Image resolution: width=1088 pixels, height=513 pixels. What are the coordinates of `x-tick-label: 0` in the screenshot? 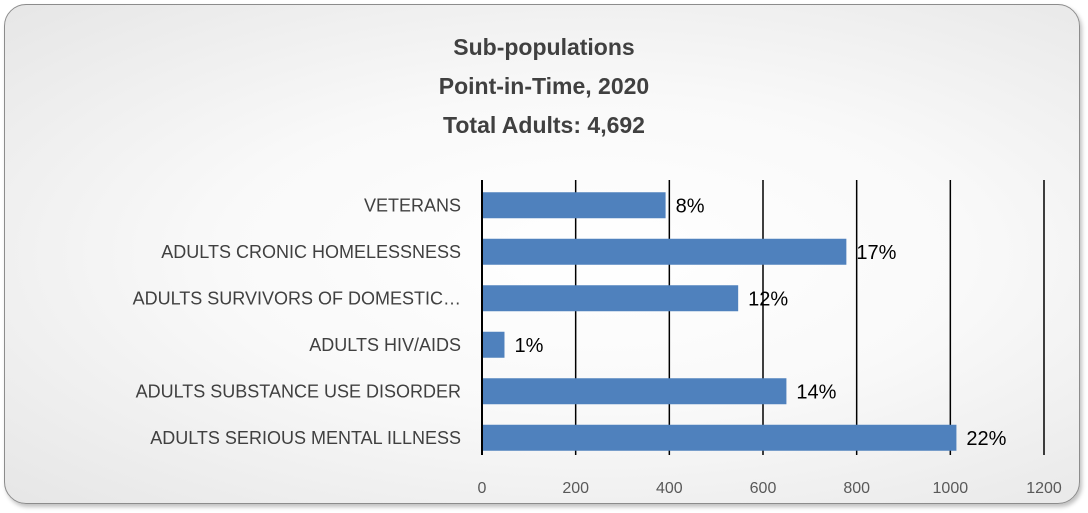 It's located at (482, 488).